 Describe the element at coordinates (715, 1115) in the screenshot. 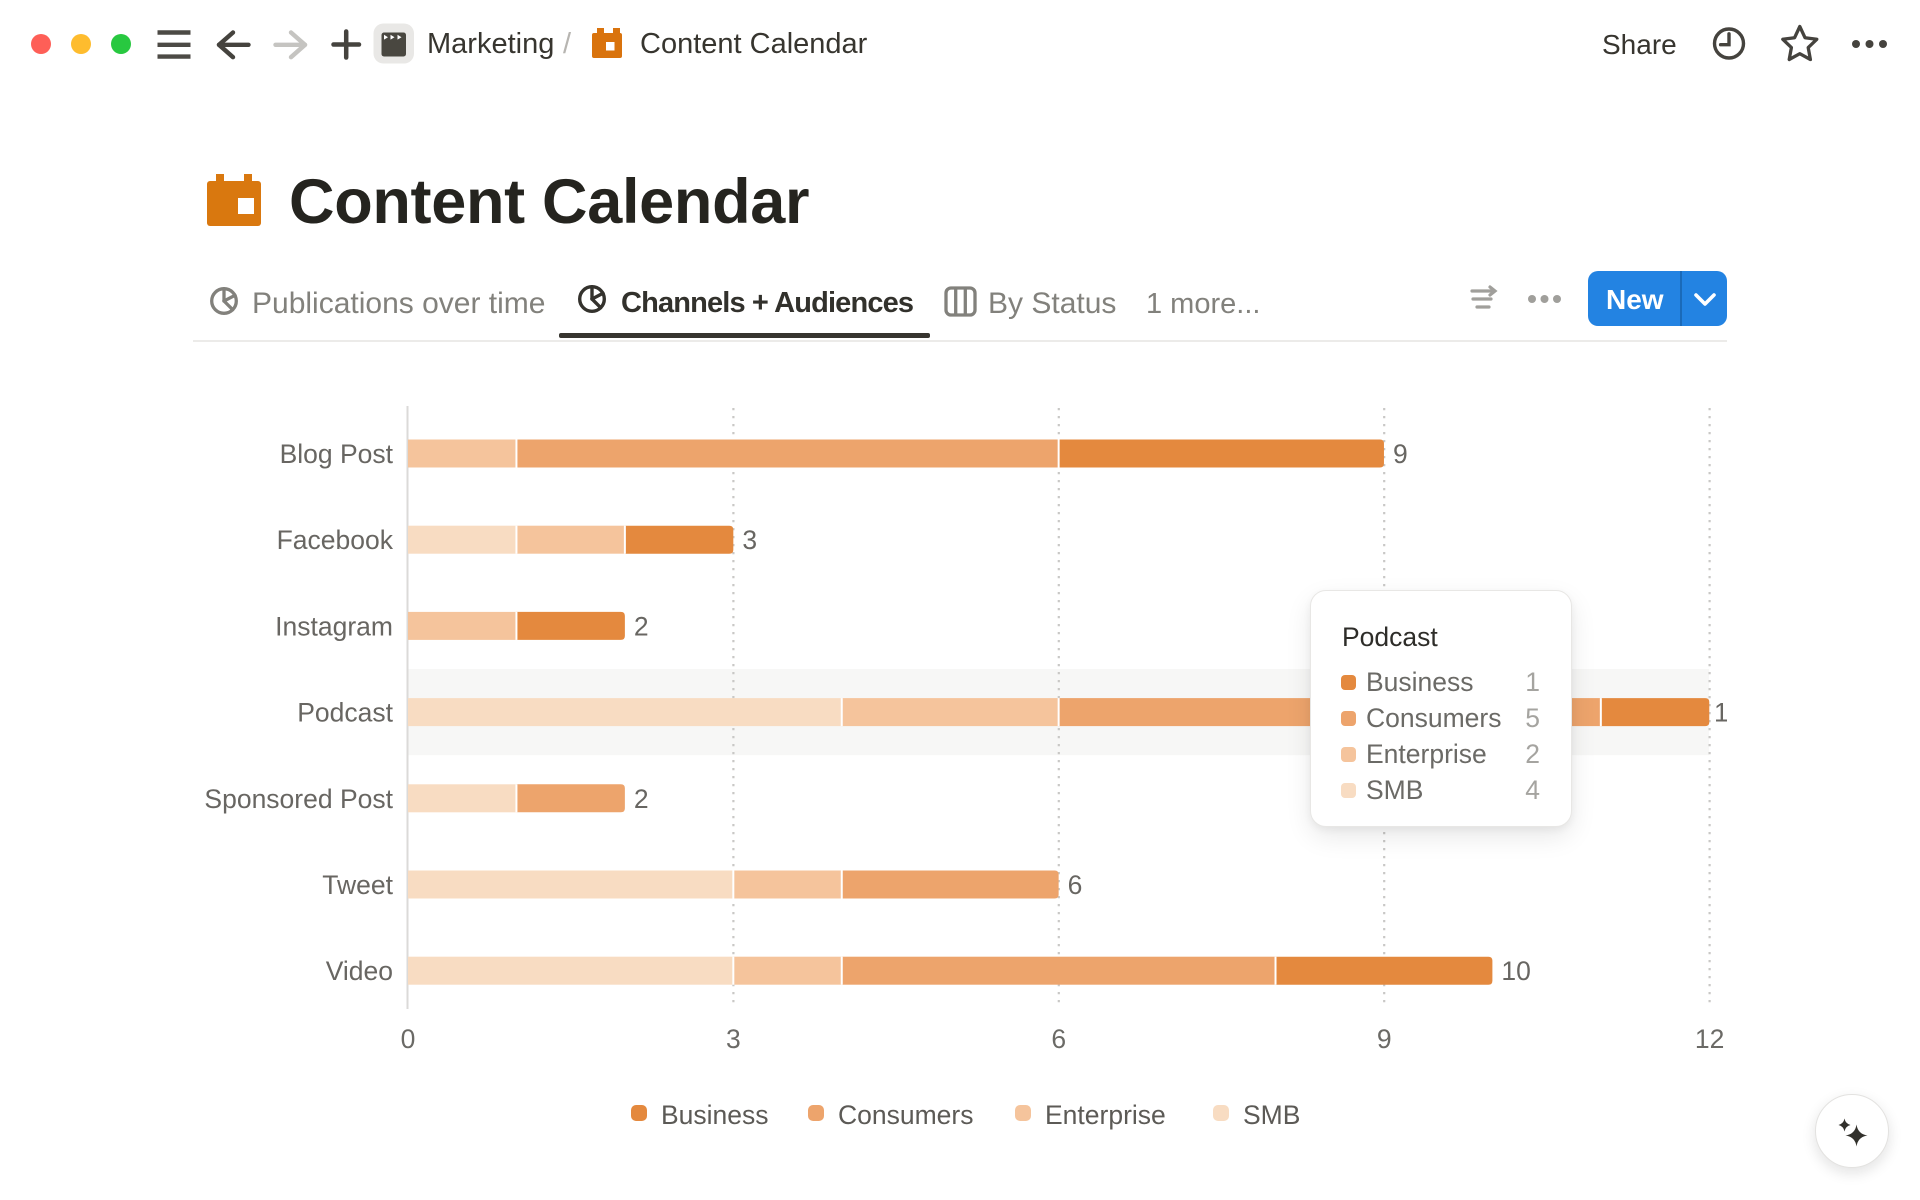

I see `svg-text: Business` at that location.